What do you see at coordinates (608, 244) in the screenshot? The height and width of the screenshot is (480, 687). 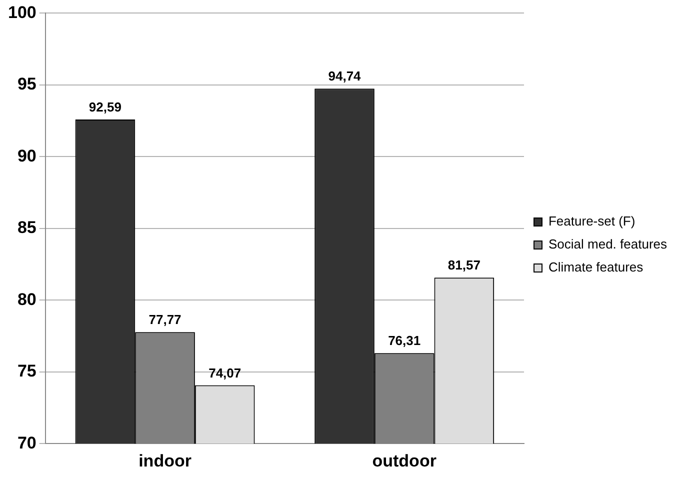 I see `legend-label: Social med. features` at bounding box center [608, 244].